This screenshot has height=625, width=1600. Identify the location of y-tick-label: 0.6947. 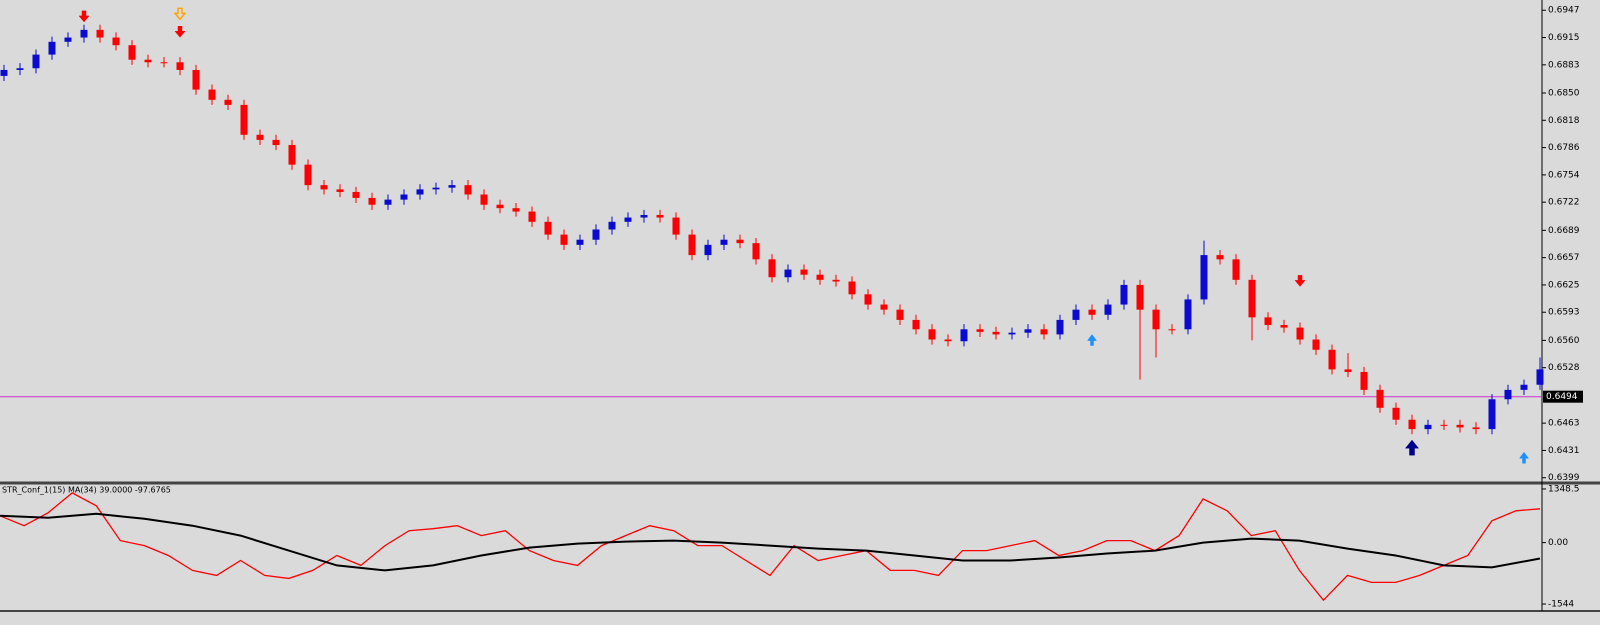
(1564, 11).